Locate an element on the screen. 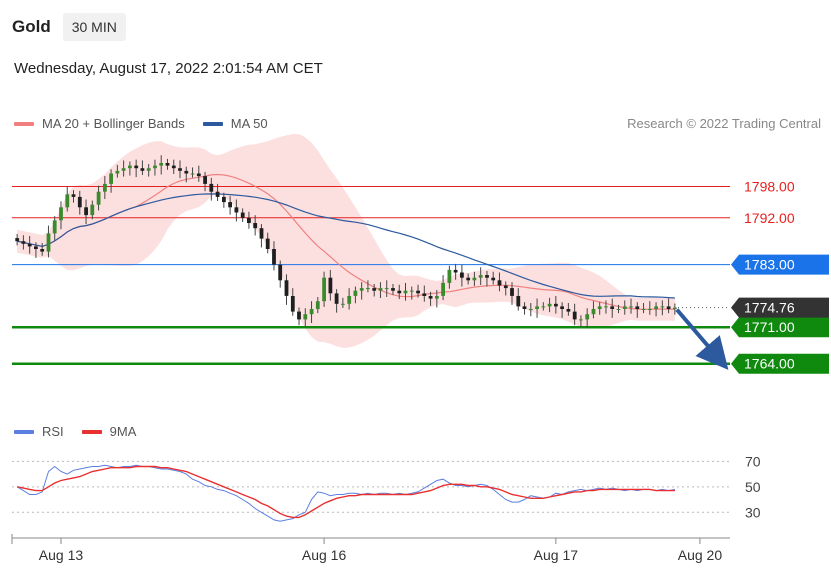 The height and width of the screenshot is (572, 831). rsi-panel: 70 50 30 is located at coordinates (386, 487).